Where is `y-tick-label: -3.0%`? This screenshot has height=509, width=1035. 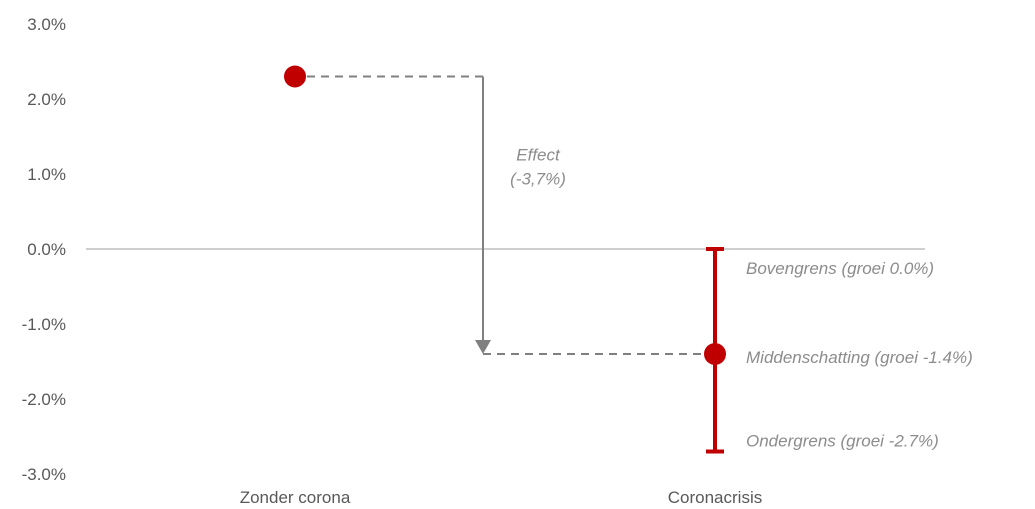 y-tick-label: -3.0% is located at coordinates (44, 474).